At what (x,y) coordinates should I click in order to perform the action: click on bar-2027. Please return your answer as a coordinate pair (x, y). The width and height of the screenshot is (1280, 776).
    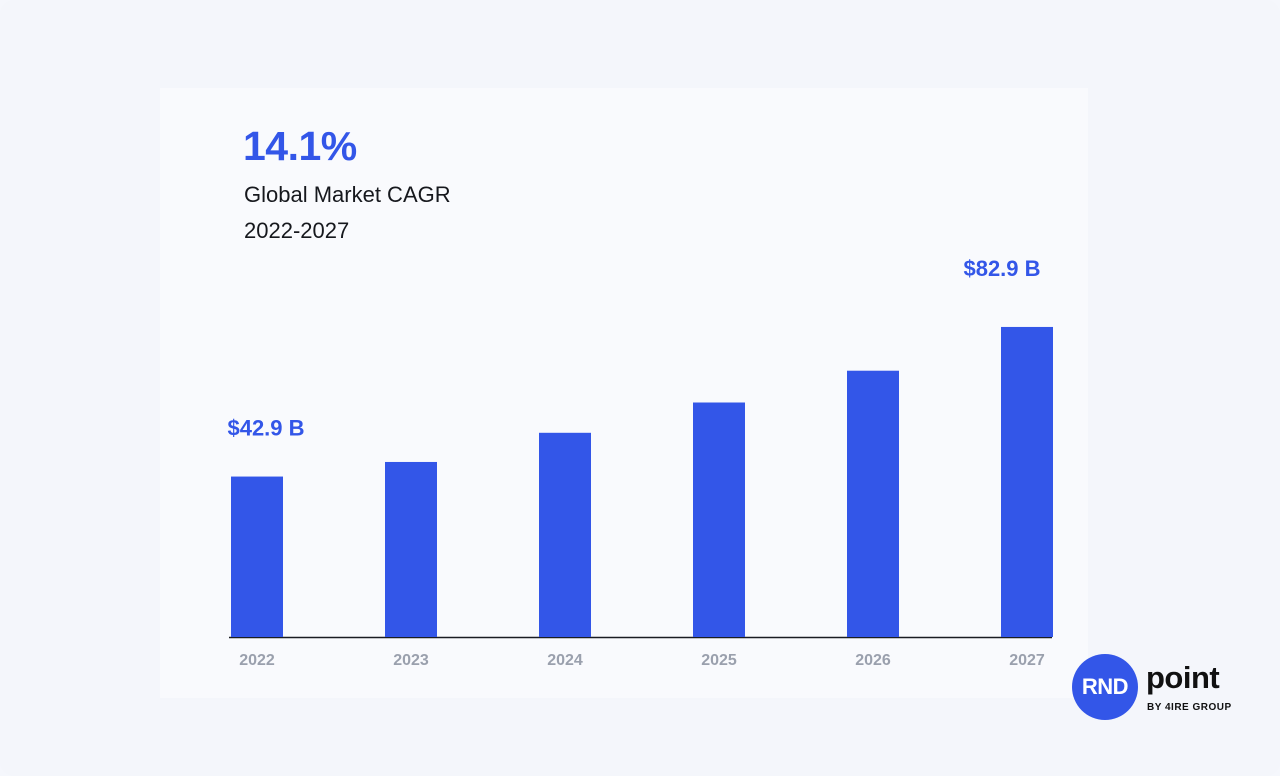
    Looking at the image, I should click on (1027, 481).